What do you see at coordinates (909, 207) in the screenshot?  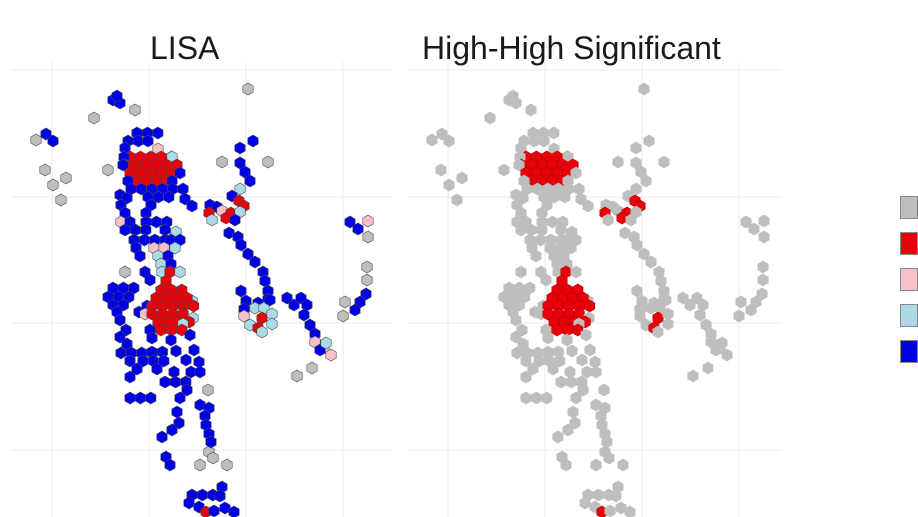 I see `legend-swatch-not-significant` at bounding box center [909, 207].